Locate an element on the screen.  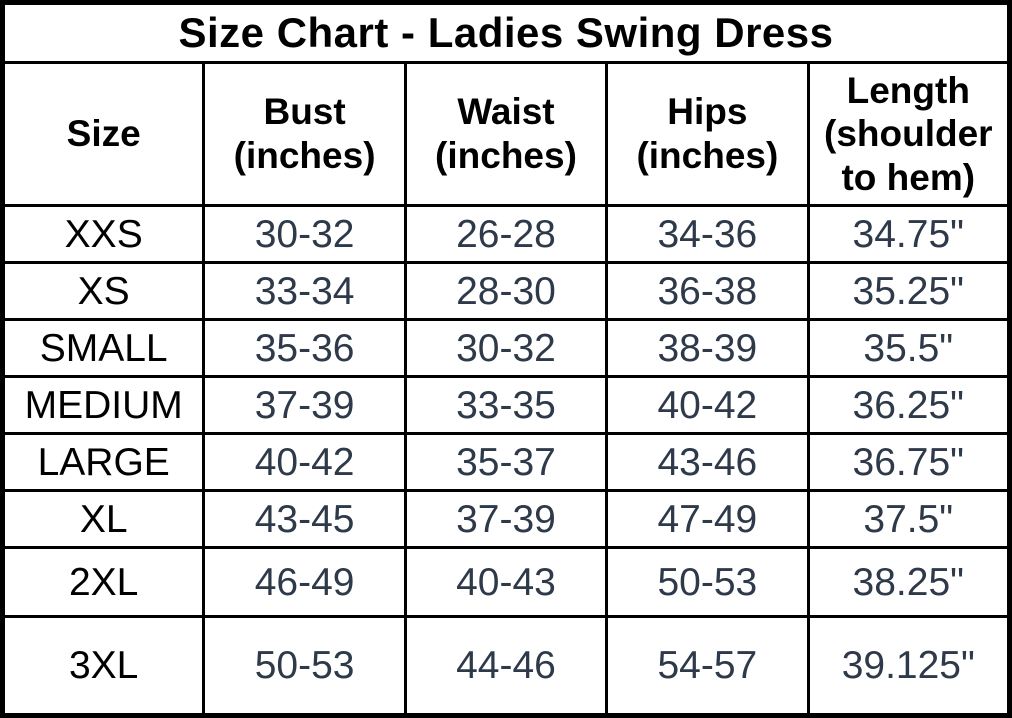
value-cell: 40-43 is located at coordinates (506, 582).